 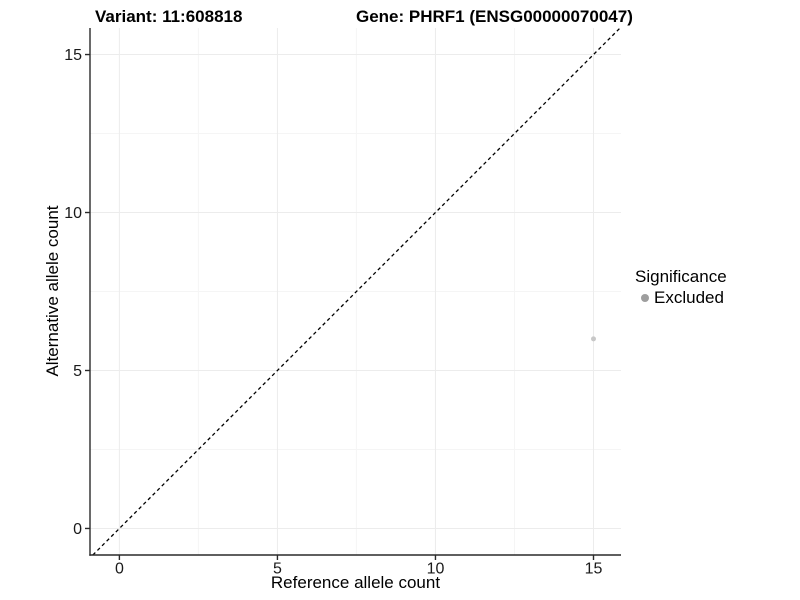 I want to click on x-tick-label: 0, so click(x=119, y=569).